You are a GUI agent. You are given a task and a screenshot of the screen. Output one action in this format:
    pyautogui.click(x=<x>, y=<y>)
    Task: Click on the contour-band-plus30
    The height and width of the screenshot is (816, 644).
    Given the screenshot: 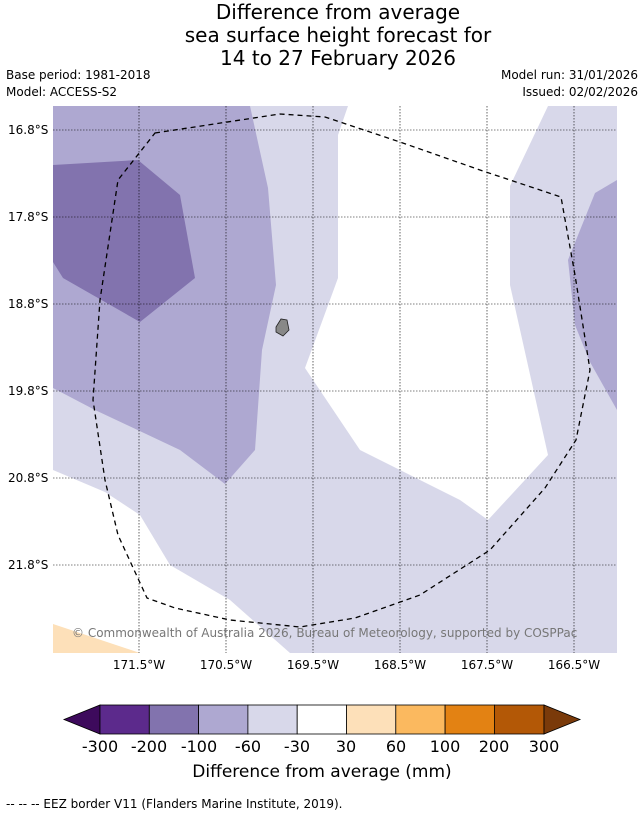 What is the action you would take?
    pyautogui.click(x=96, y=638)
    